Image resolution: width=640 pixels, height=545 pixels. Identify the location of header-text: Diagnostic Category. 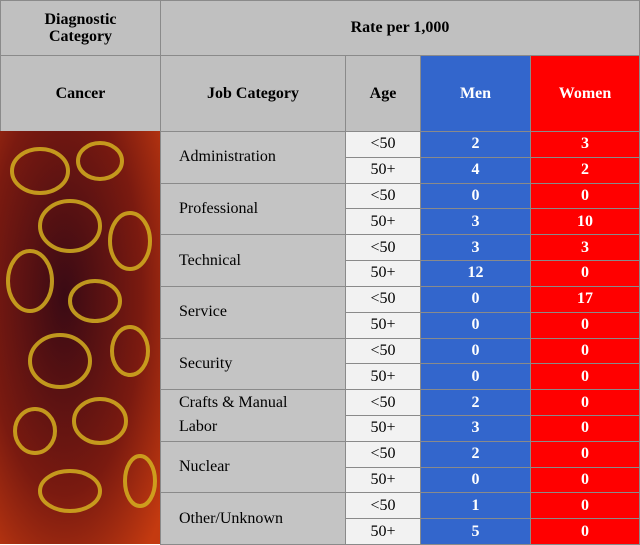
(80, 28).